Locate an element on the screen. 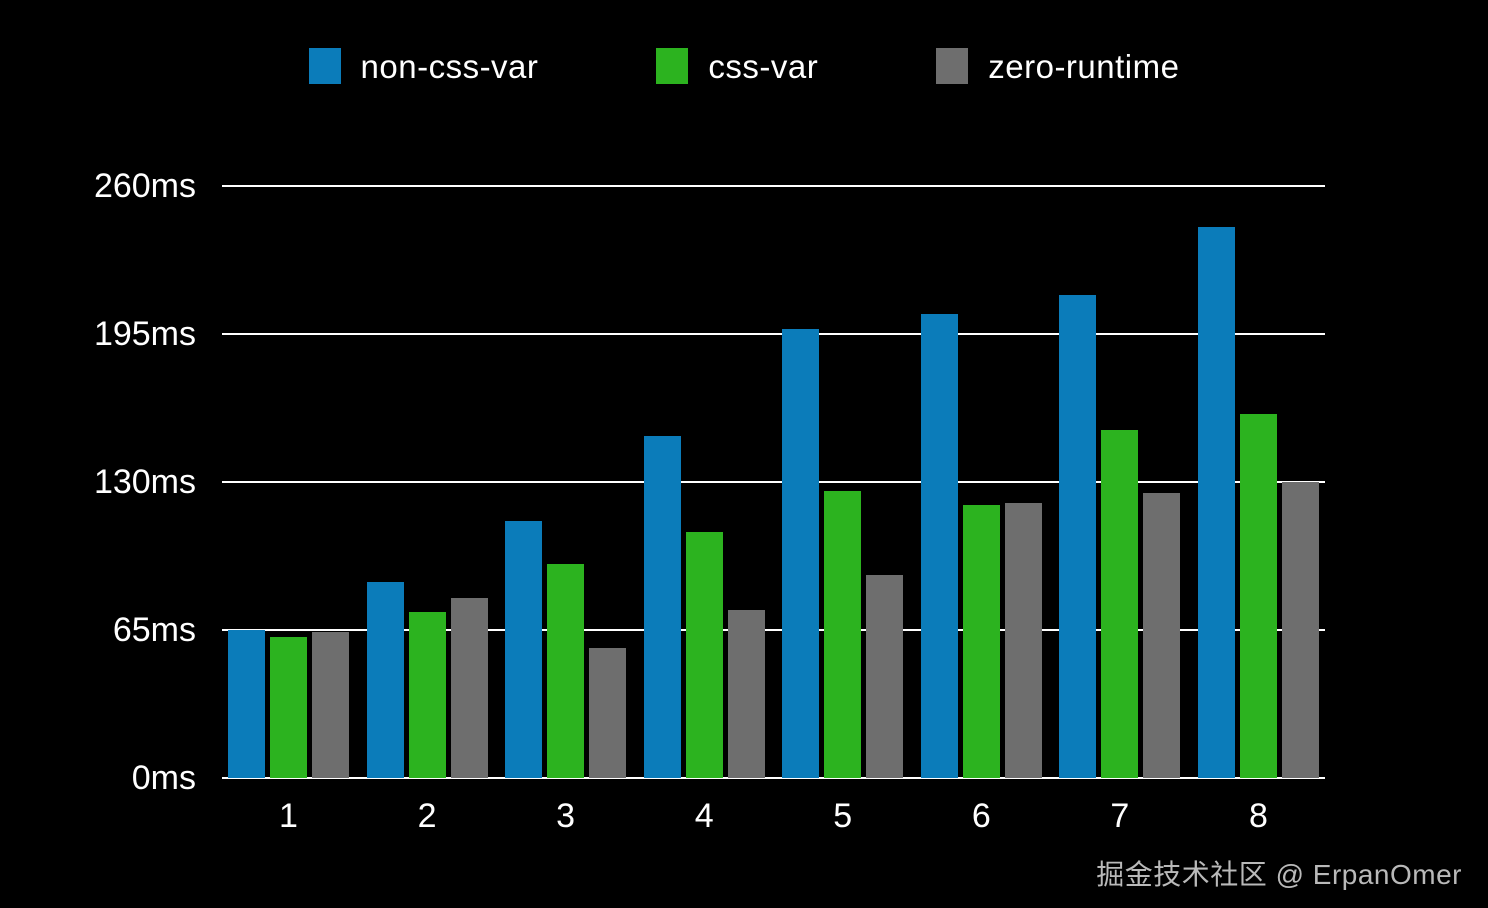 This screenshot has height=908, width=1488. x-tick-label: 7 is located at coordinates (1120, 816).